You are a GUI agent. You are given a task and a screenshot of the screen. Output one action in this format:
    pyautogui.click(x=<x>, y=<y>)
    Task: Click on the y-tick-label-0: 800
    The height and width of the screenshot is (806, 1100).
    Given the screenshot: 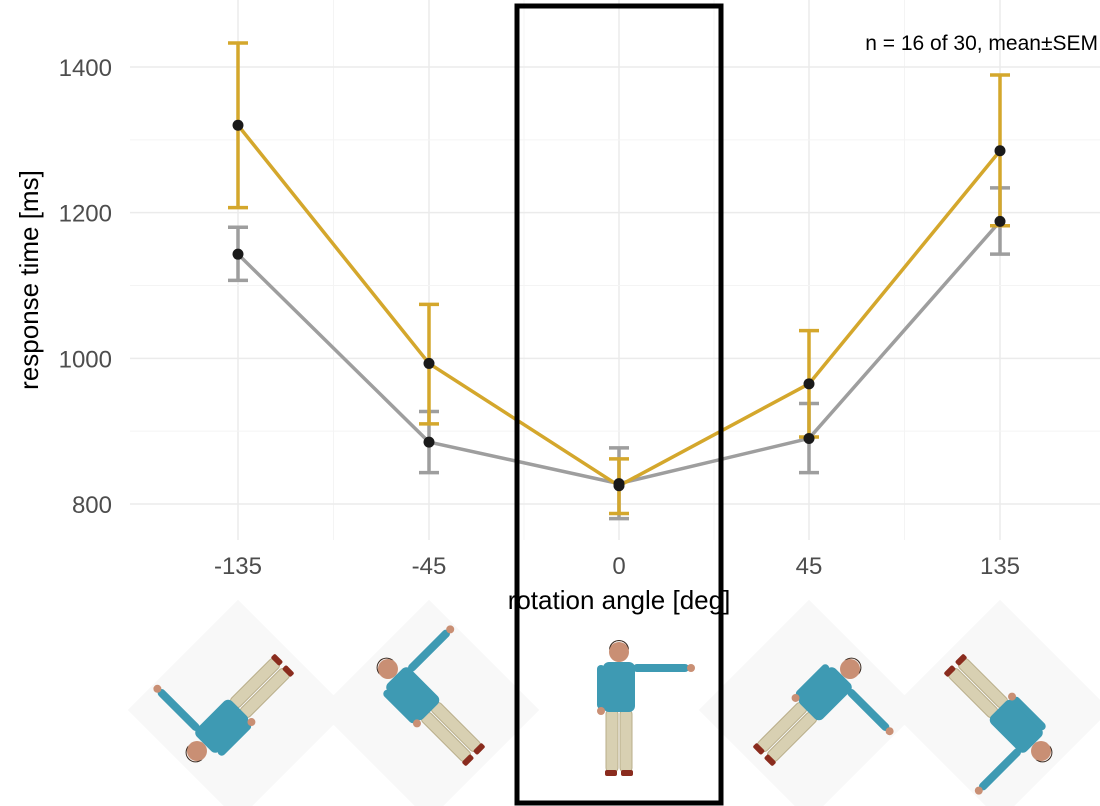 What is the action you would take?
    pyautogui.click(x=92, y=505)
    